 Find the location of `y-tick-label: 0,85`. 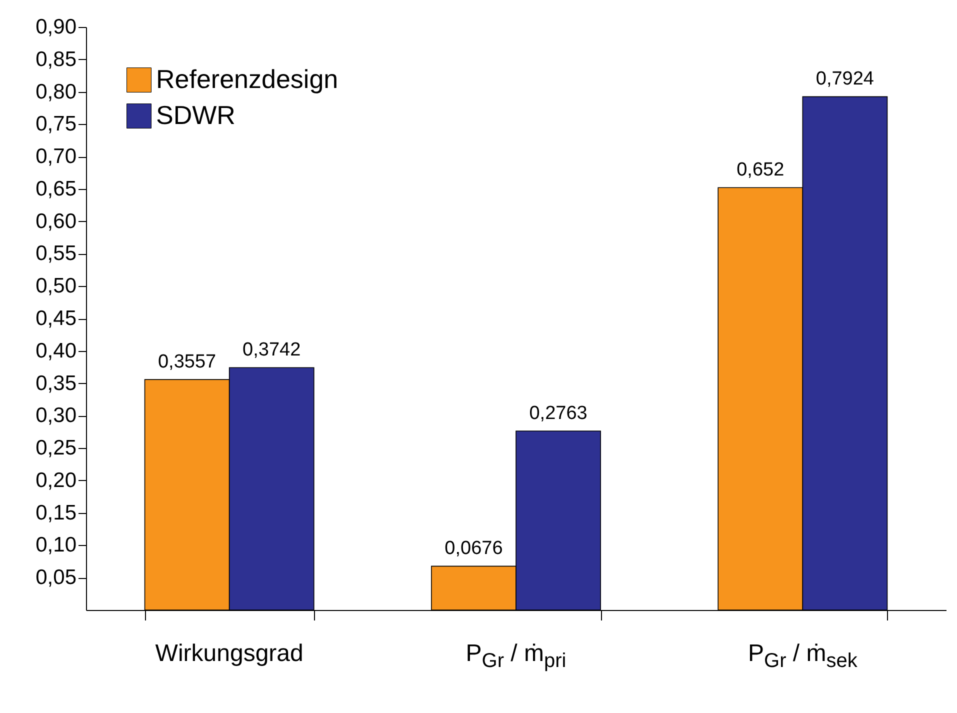

y-tick-label: 0,85 is located at coordinates (56, 59).